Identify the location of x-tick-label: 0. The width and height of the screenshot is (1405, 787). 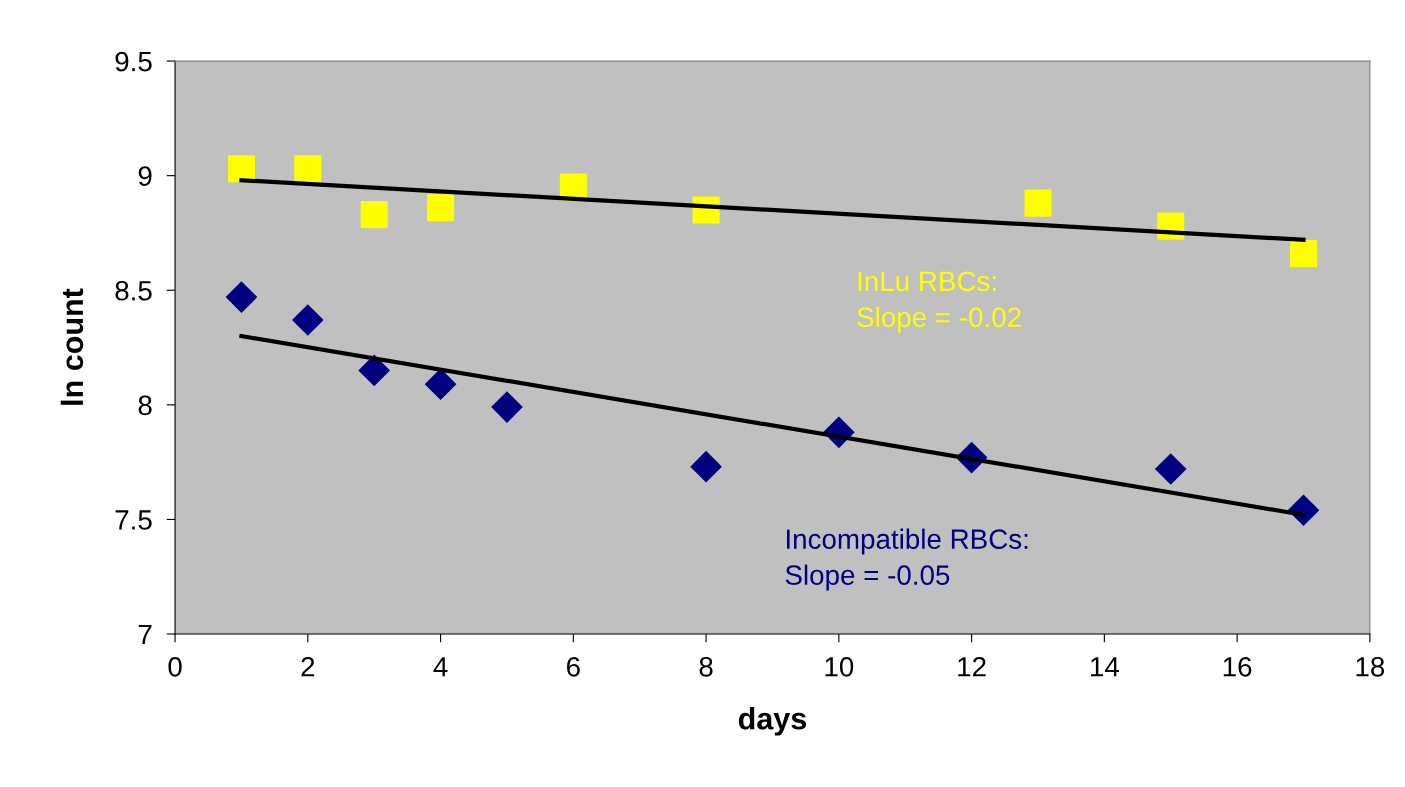
(175, 666).